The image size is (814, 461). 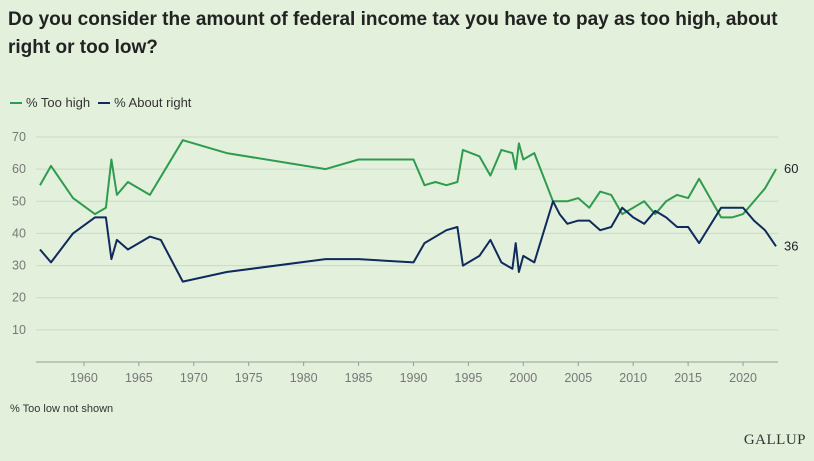 I want to click on y-tick-label-50: 50, so click(x=19, y=201).